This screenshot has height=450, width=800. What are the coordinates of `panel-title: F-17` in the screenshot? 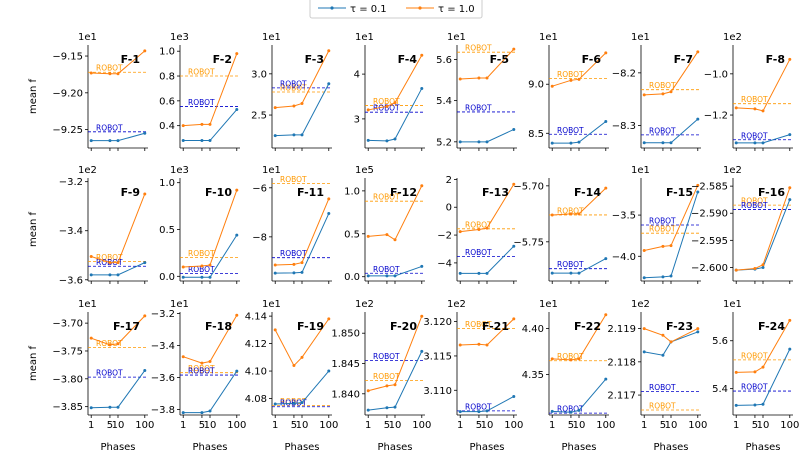 It's located at (126, 326).